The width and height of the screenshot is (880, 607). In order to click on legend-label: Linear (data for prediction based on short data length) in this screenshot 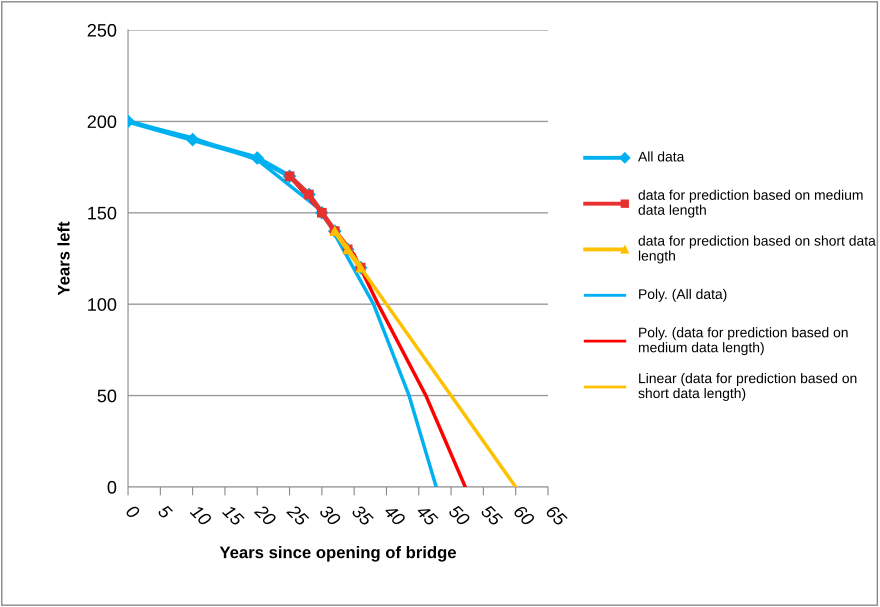, I will do `click(747, 387)`.